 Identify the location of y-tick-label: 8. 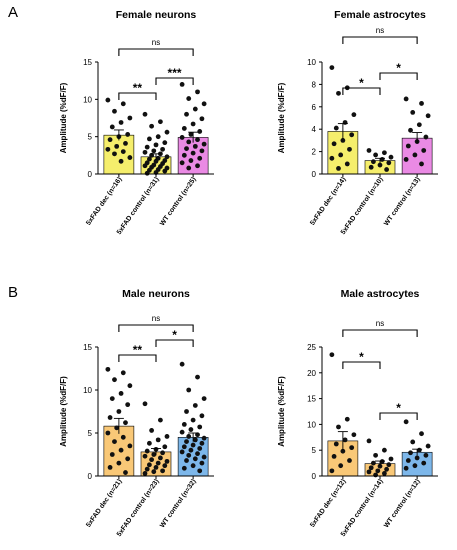
(314, 84).